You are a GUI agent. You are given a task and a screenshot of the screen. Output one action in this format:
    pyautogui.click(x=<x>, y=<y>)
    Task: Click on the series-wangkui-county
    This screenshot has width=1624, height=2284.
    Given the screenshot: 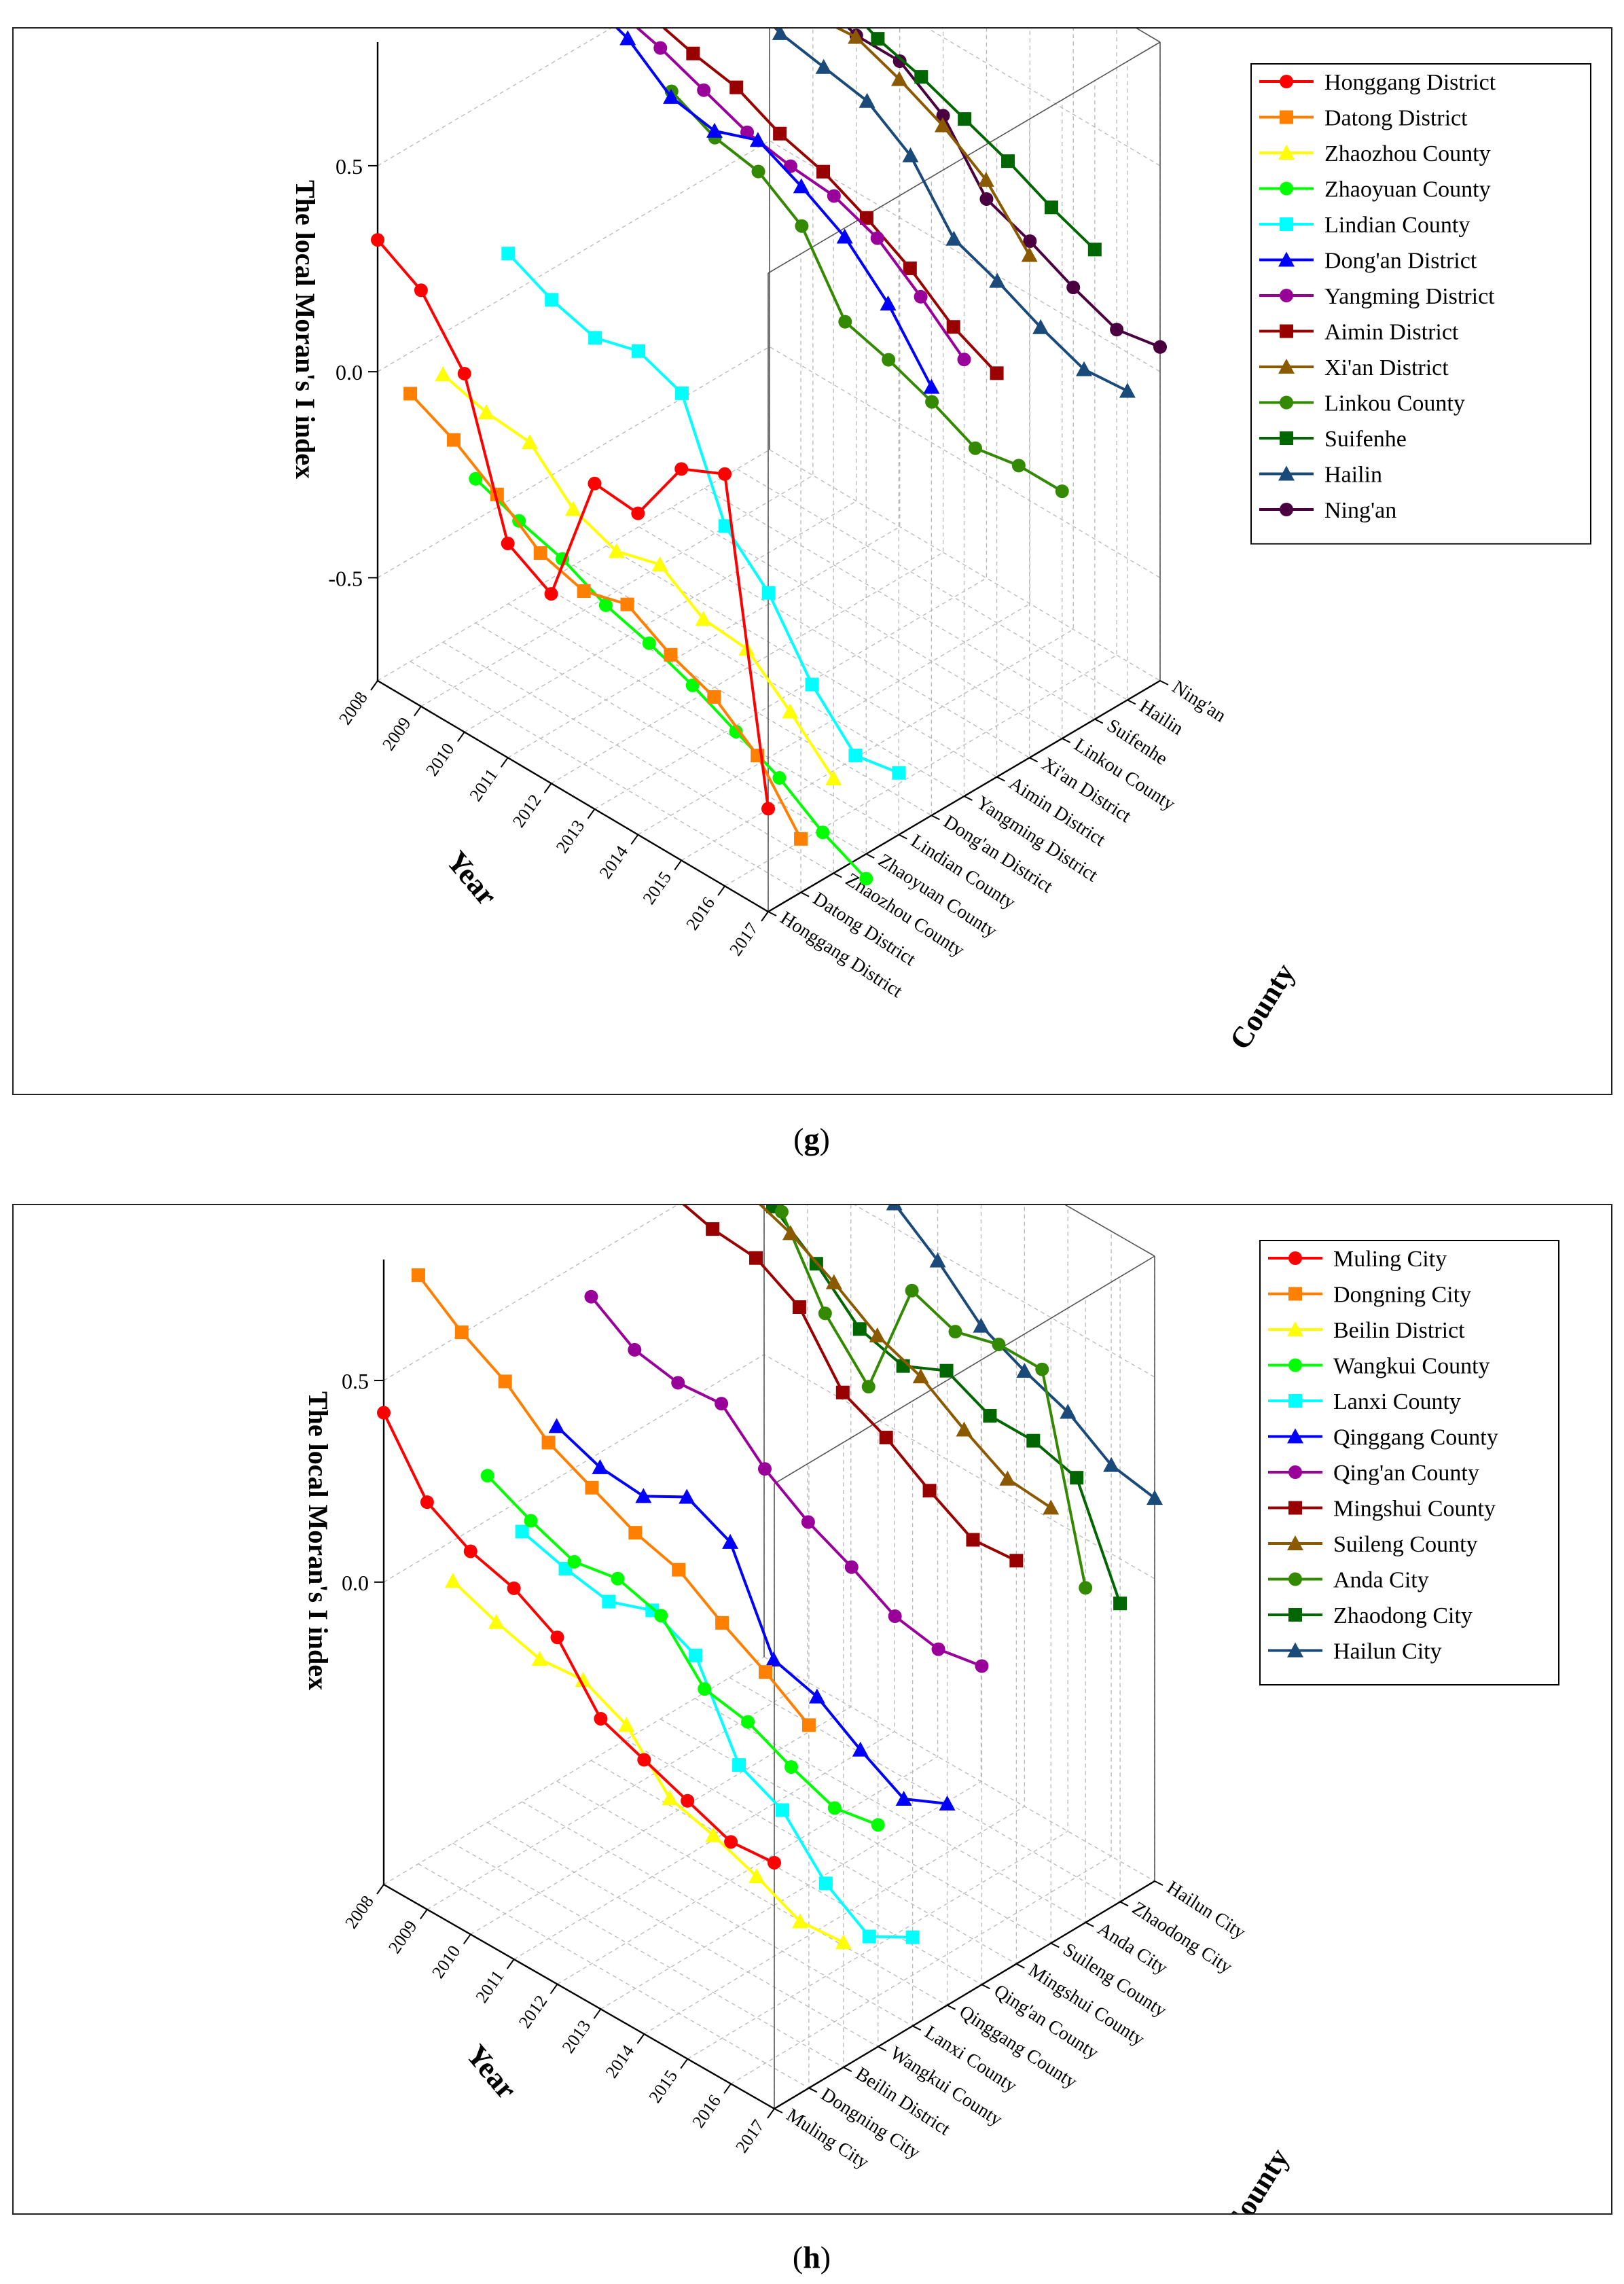 What is the action you would take?
    pyautogui.click(x=682, y=1651)
    